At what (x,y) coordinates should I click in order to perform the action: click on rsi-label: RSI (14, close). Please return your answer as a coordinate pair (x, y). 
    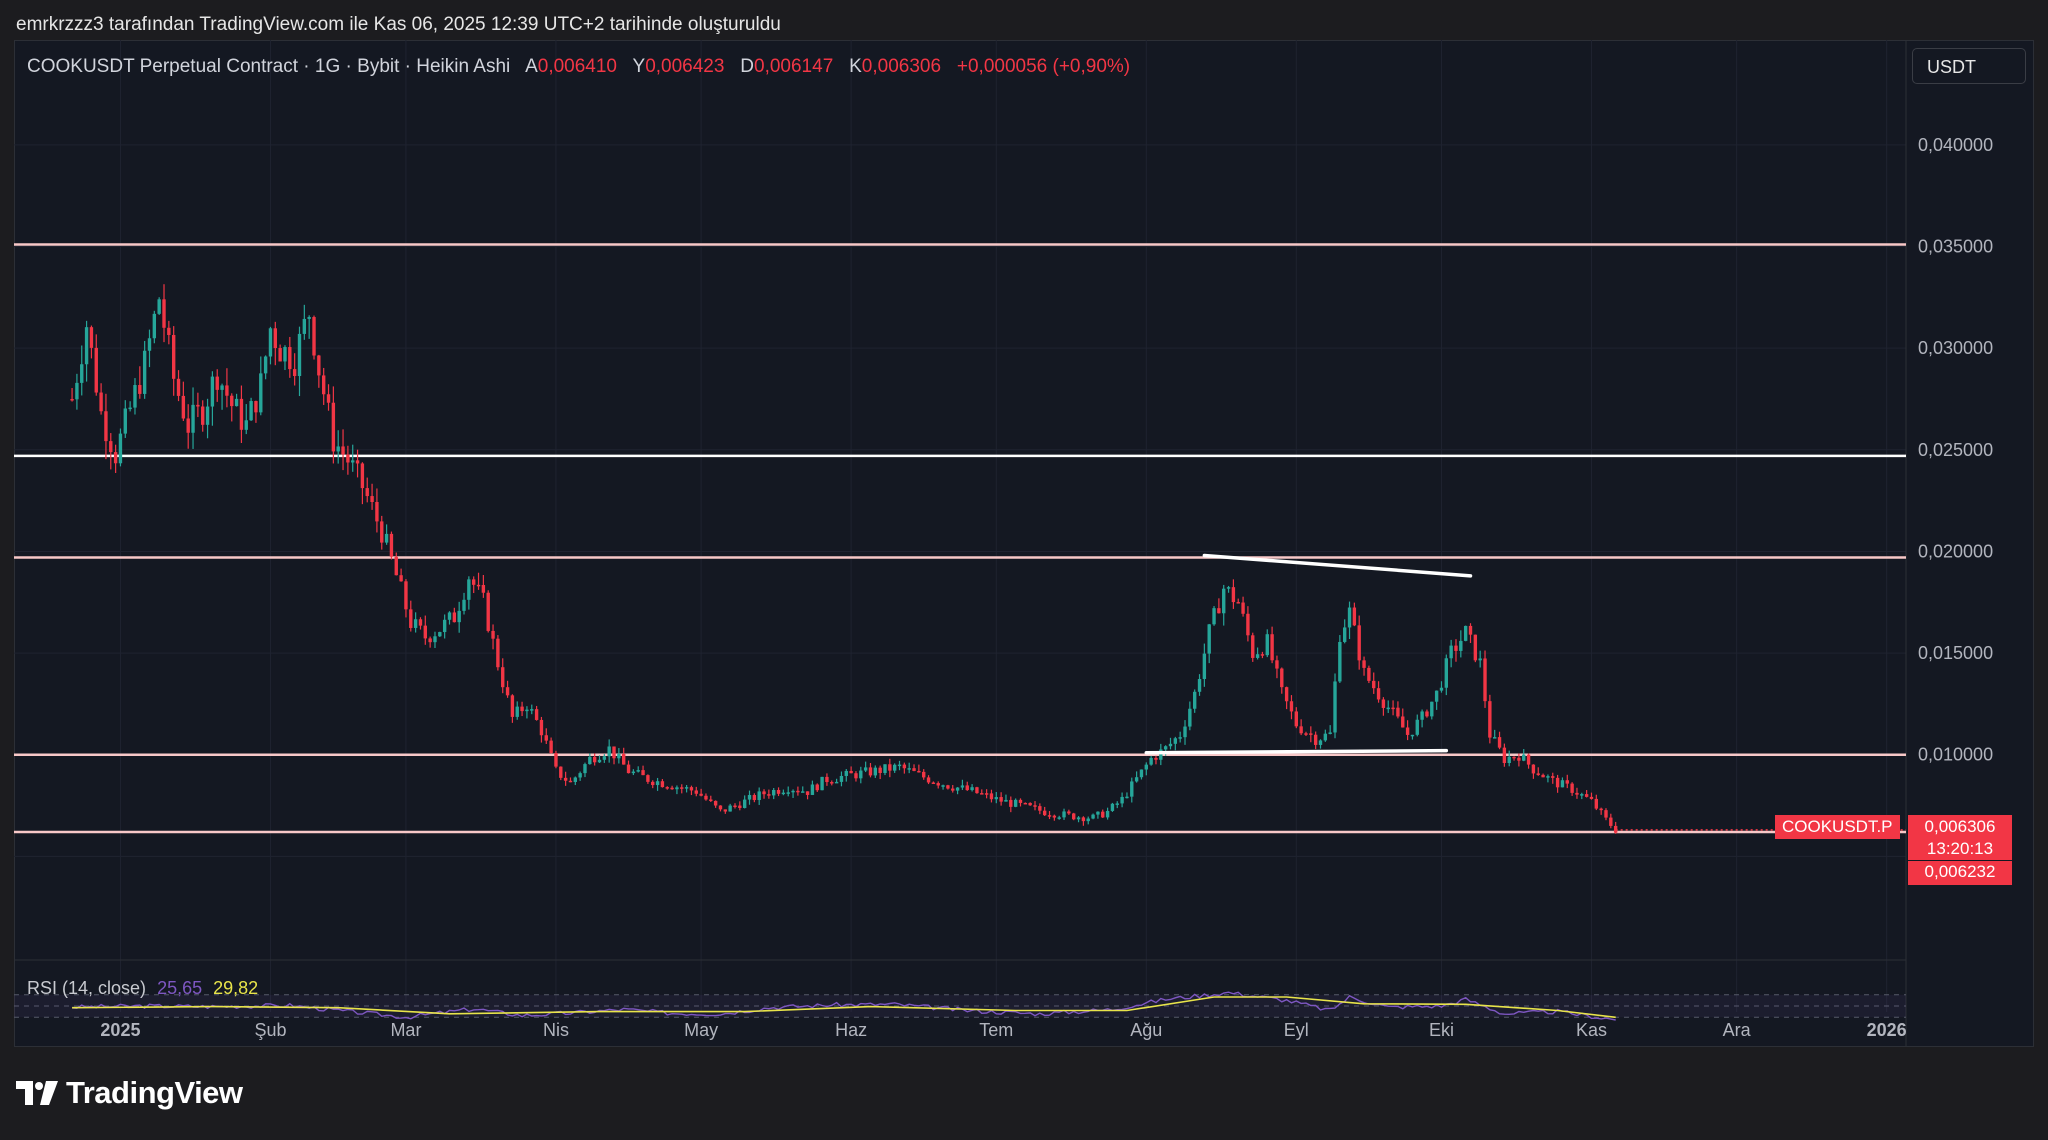
    Looking at the image, I should click on (87, 988).